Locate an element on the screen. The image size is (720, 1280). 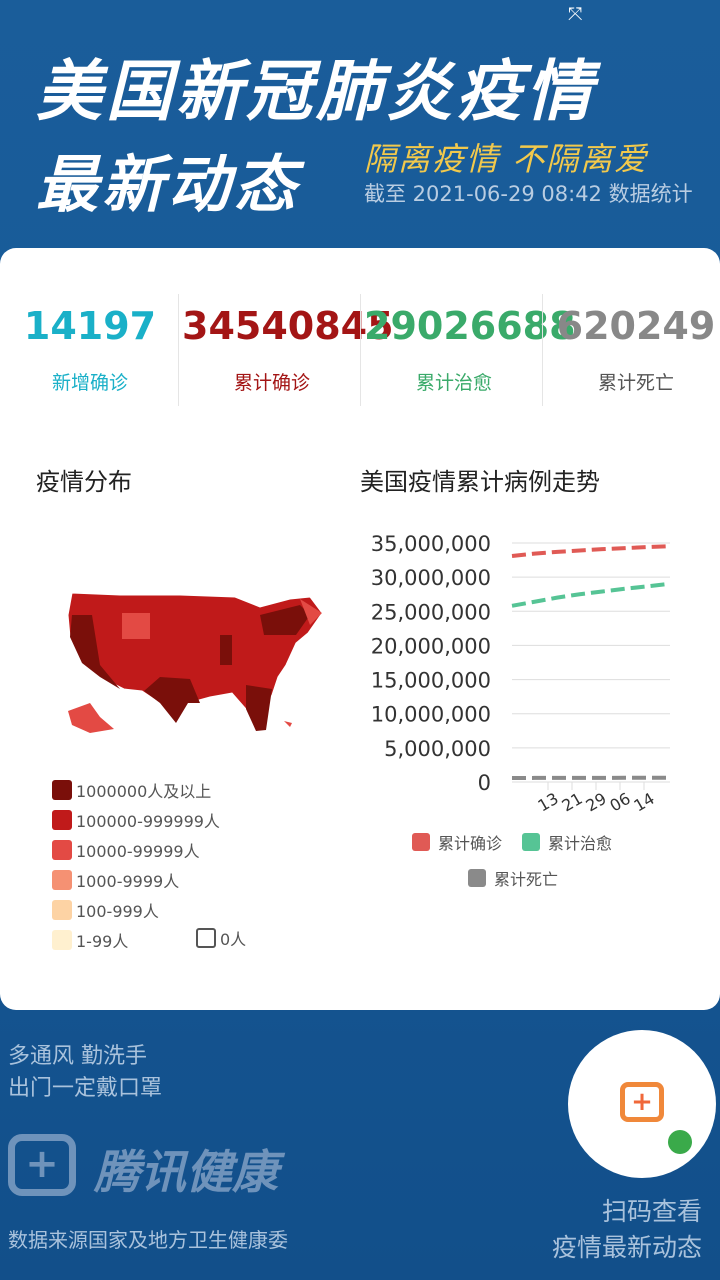
stat-label: 新增确诊 is located at coordinates (89, 383).